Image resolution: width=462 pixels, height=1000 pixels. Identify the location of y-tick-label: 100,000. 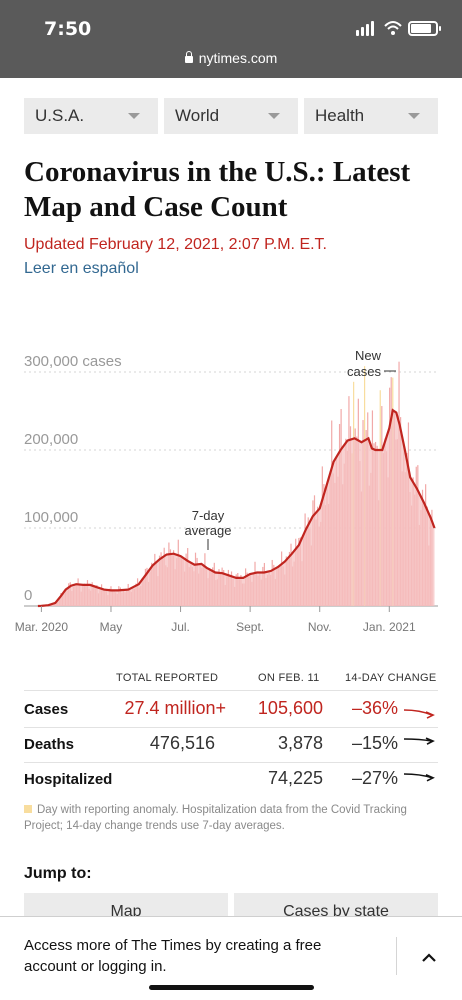
(51, 517).